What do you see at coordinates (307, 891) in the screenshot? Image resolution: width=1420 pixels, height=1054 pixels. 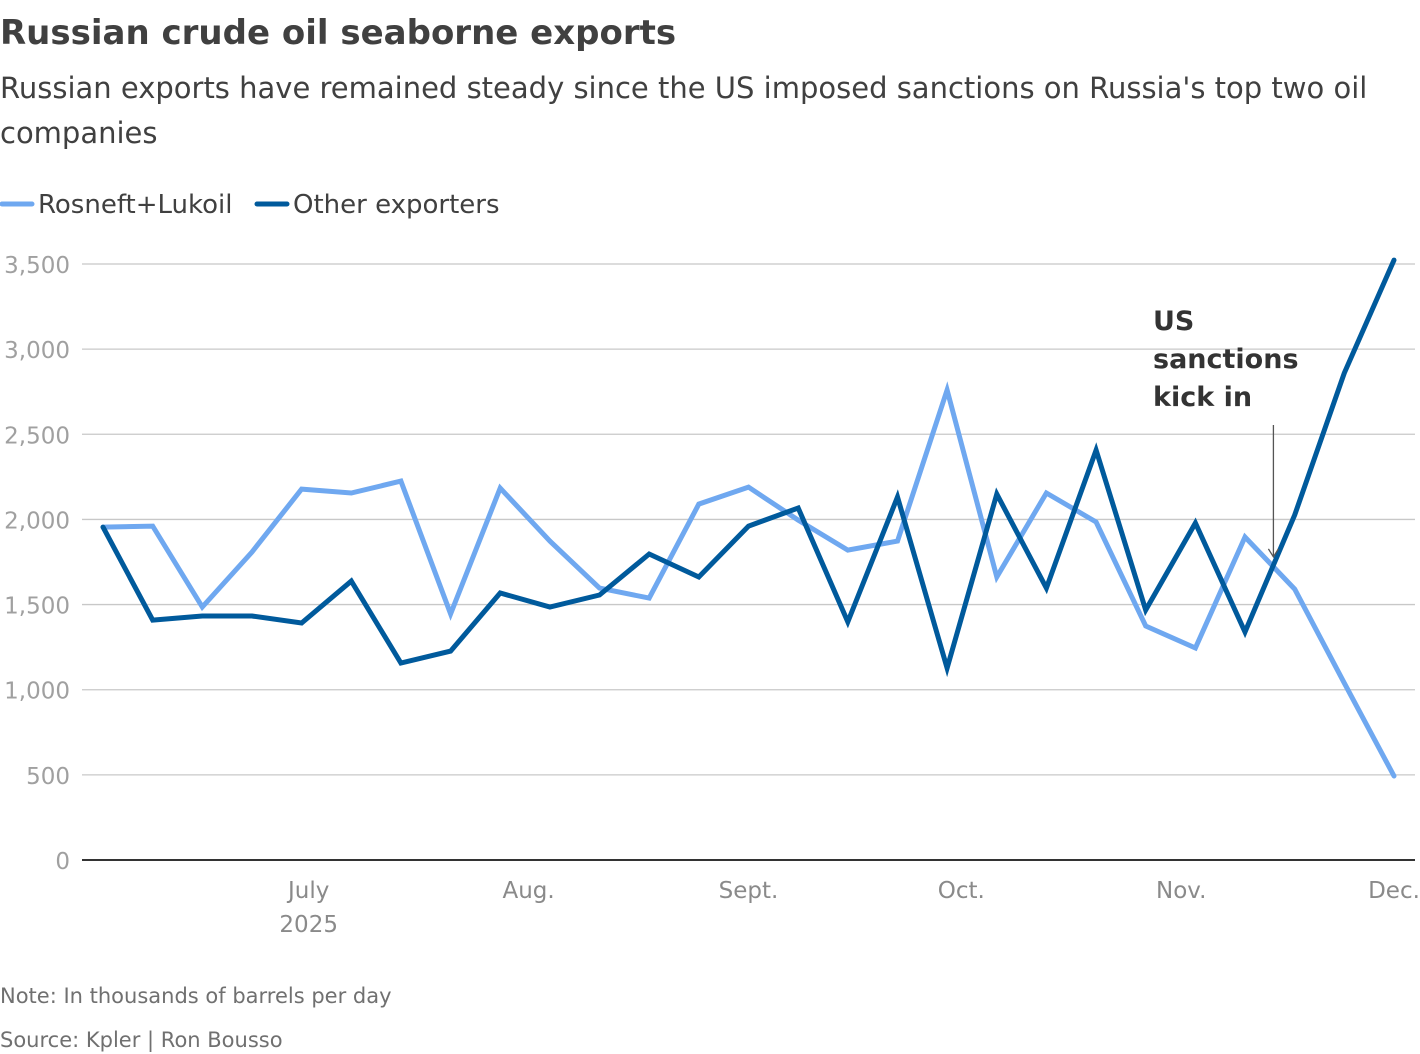 I see `x-tick-label: July` at bounding box center [307, 891].